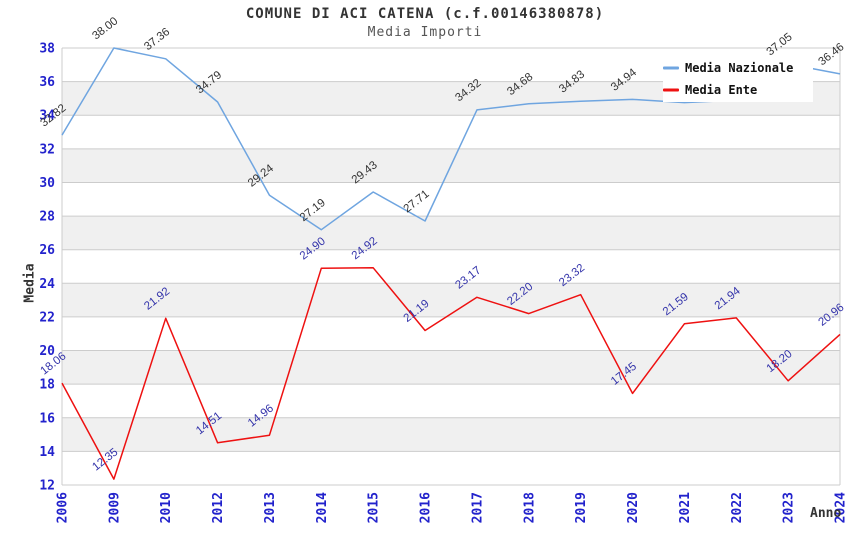 The height and width of the screenshot is (550, 850). I want to click on legend-item-media-nazionale: Media Nazionale, so click(738, 68).